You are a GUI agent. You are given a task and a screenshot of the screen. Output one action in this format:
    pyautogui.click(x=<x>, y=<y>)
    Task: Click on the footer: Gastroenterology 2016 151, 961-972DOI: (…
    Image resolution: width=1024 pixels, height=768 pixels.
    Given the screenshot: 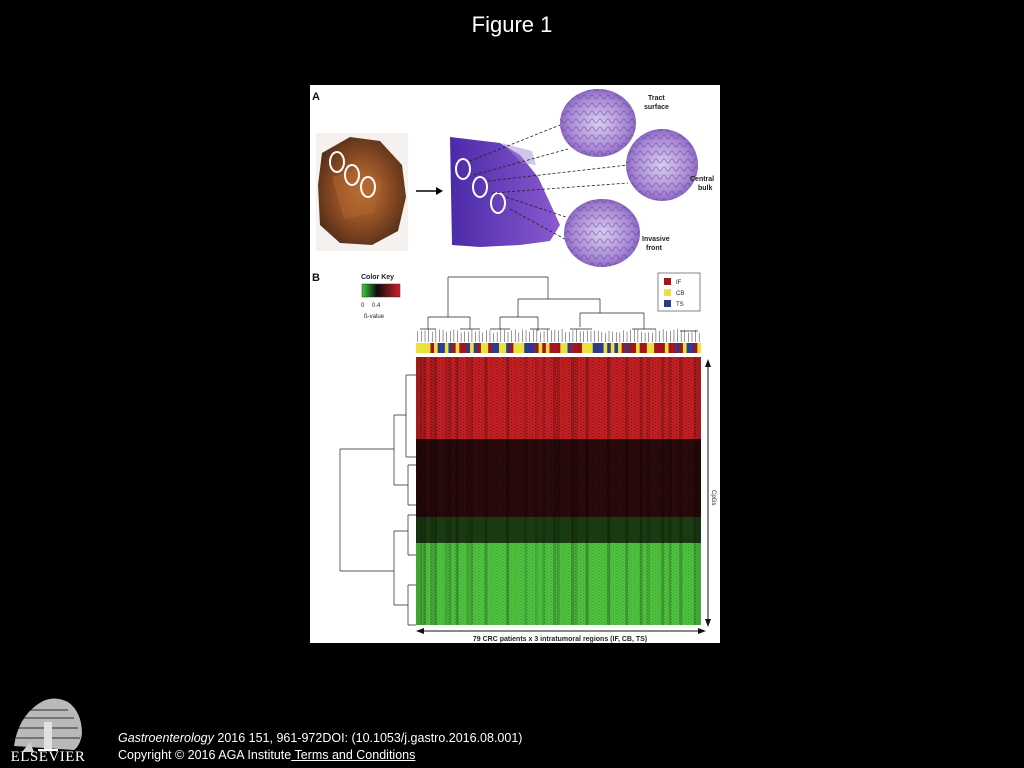 What is the action you would take?
    pyautogui.click(x=320, y=747)
    